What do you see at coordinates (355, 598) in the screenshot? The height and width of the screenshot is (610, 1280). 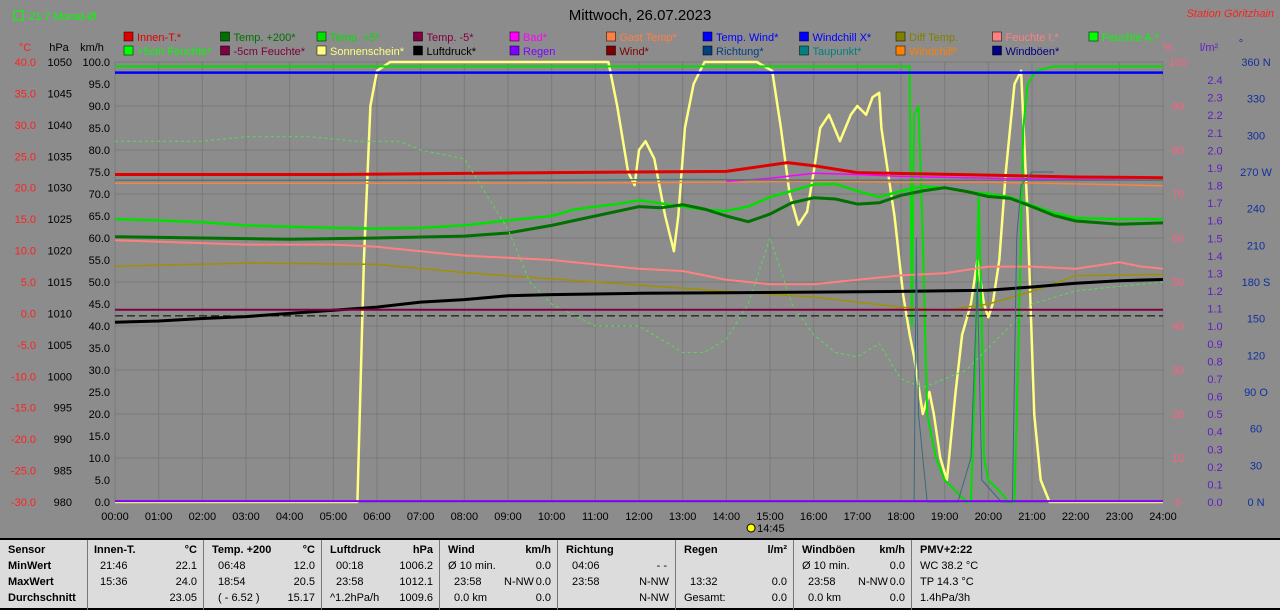 I see `luftdruck-avg-note: ^1.2hPa/h` at bounding box center [355, 598].